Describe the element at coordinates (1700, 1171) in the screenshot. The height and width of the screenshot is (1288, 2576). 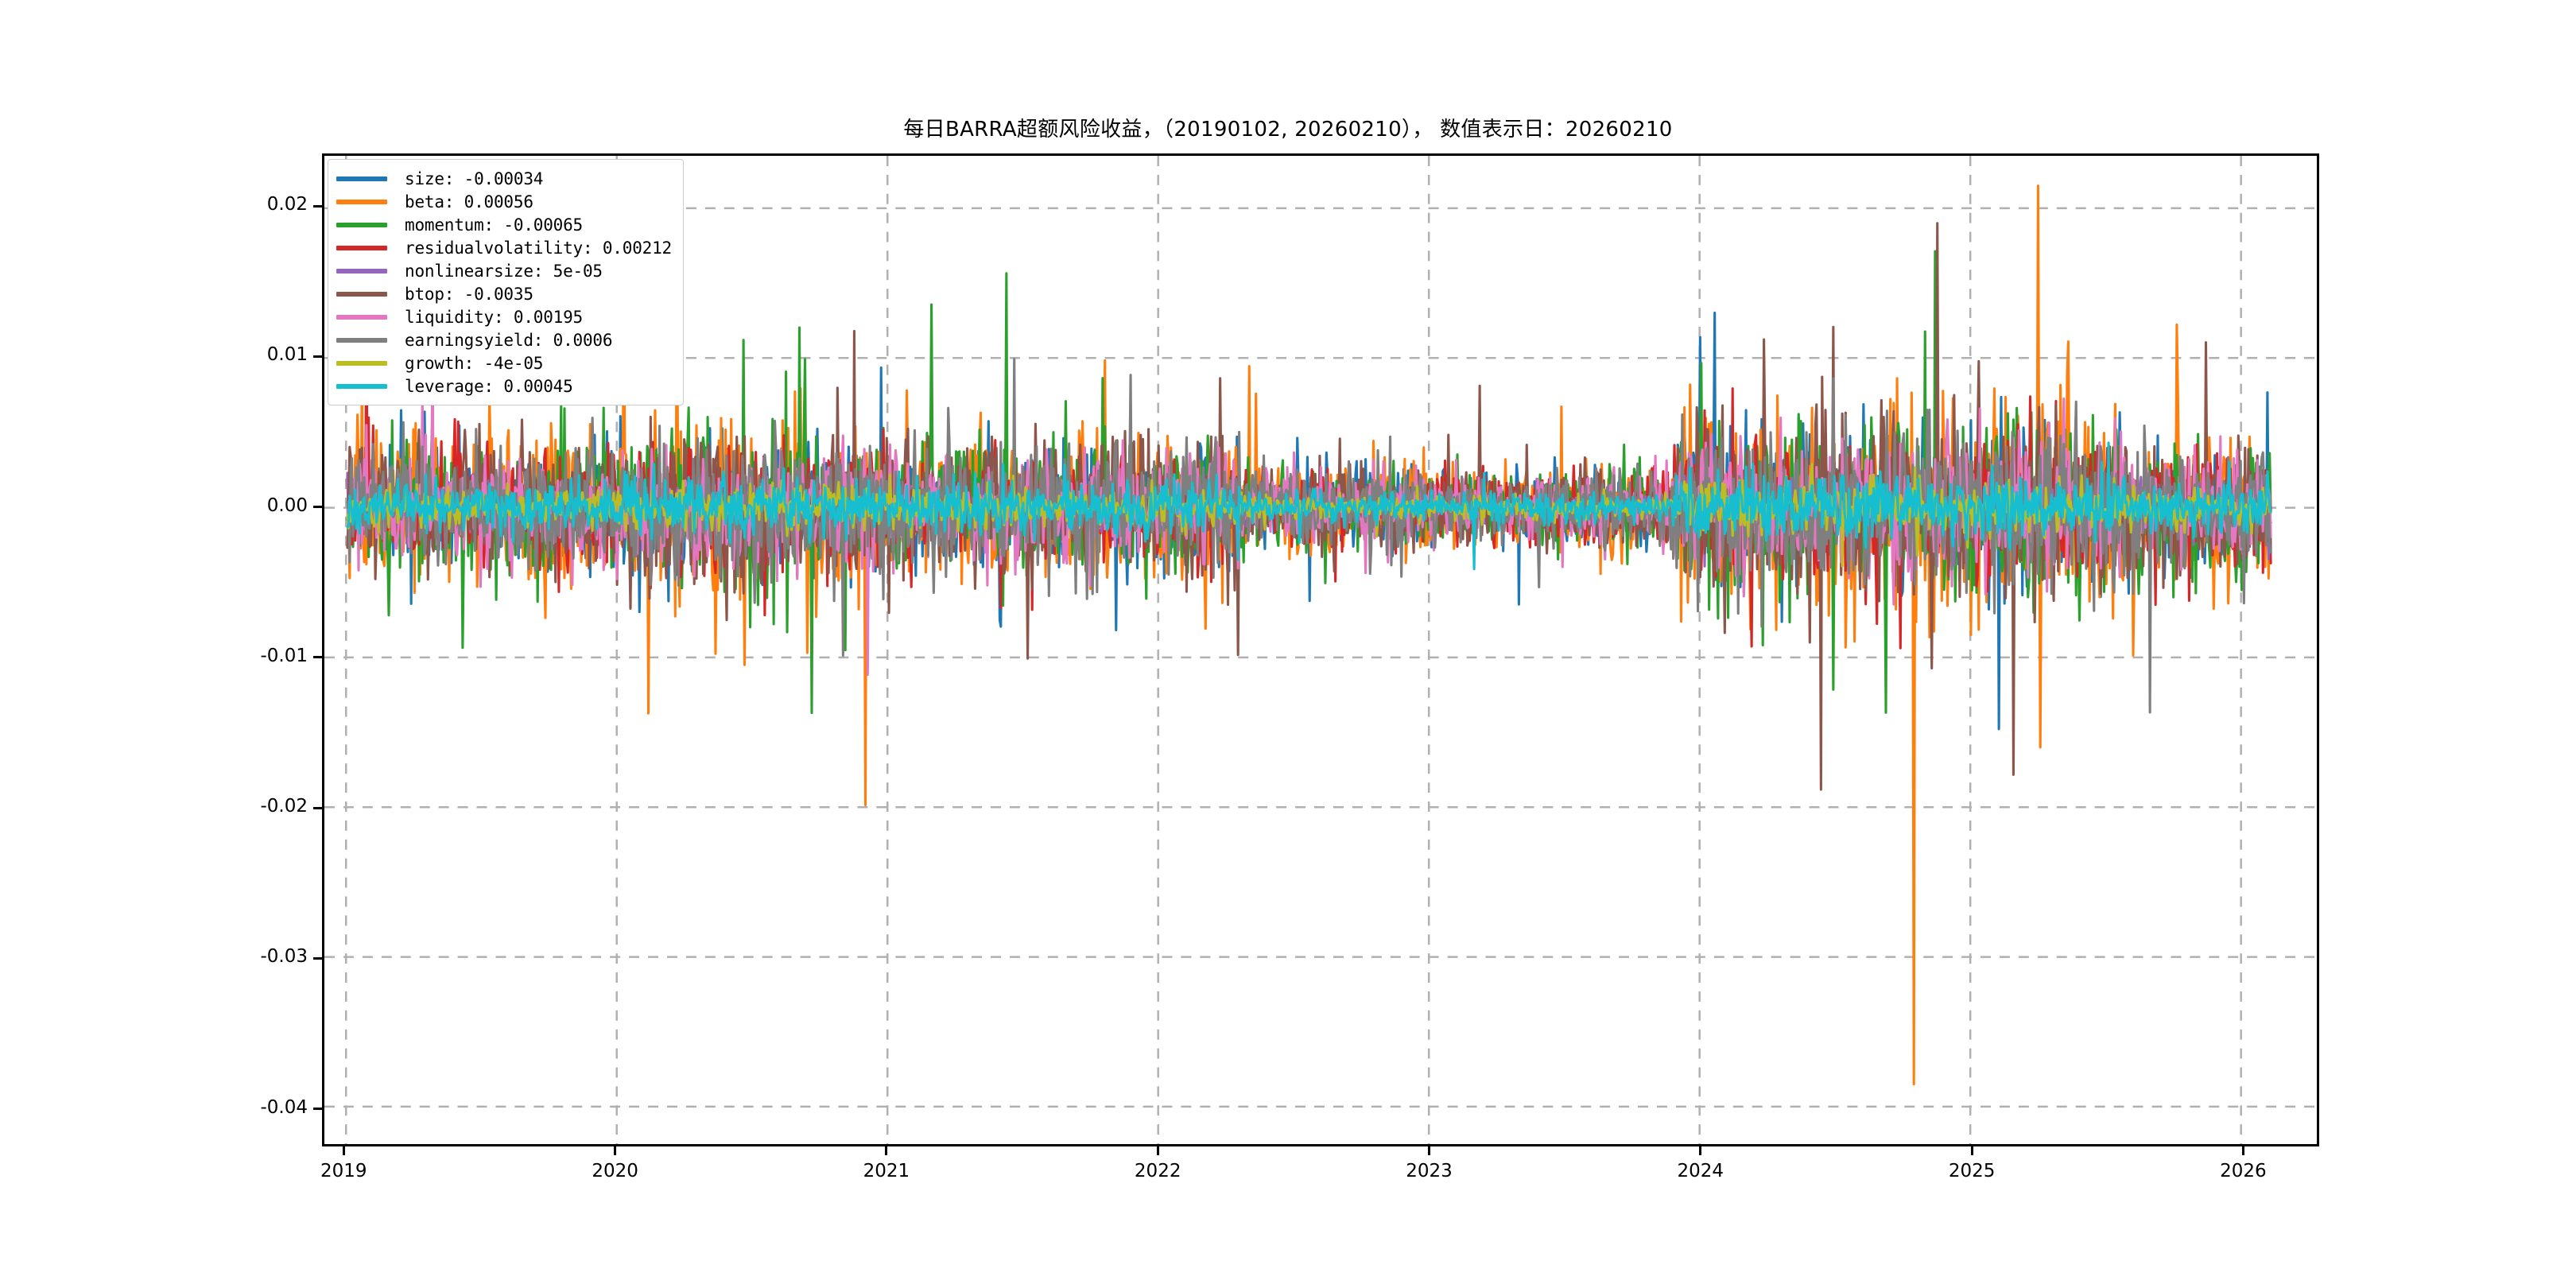
I see `x-tick-label: 2024` at that location.